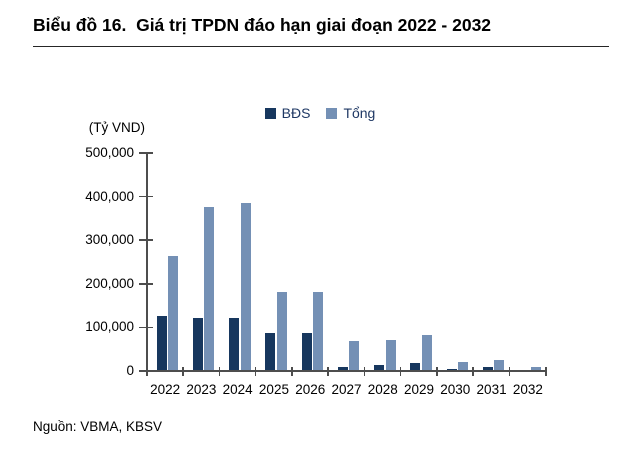 This screenshot has width=640, height=461. I want to click on y-axis-tick-label: 500,000, so click(109, 152).